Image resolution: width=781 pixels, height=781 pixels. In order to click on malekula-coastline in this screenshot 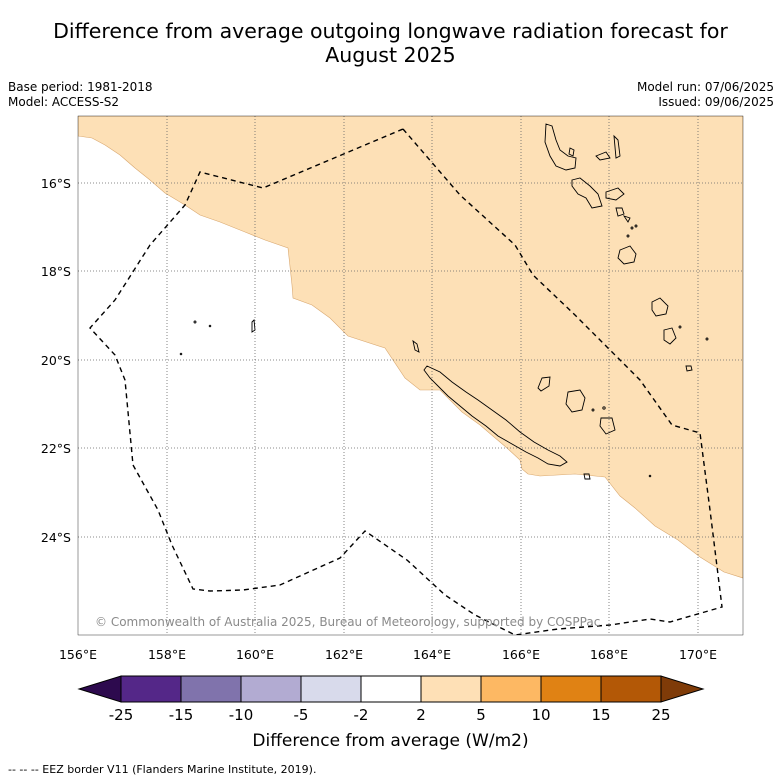, I will do `click(587, 193)`.